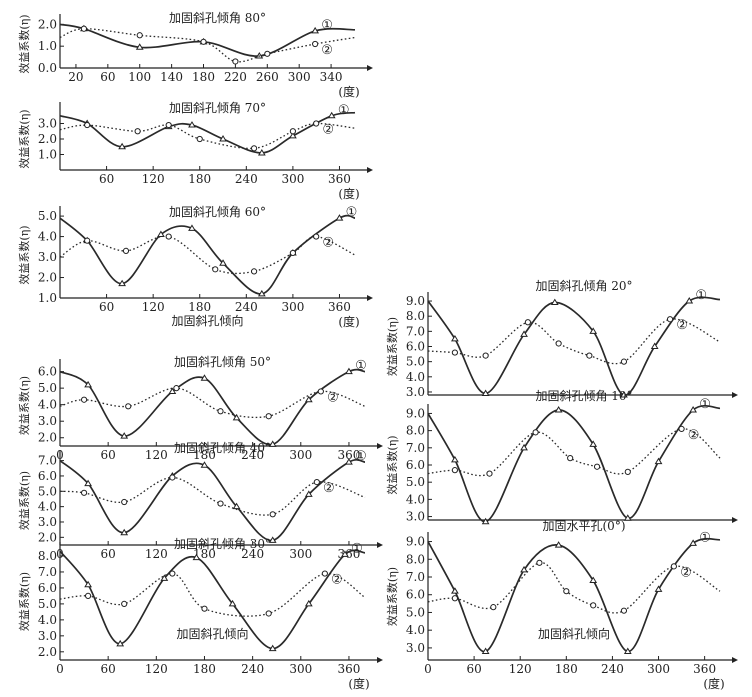 The image size is (752, 697). Describe the element at coordinates (574, 633) in the screenshot. I see `x-axis-label: 加固斜孔倾向` at that location.